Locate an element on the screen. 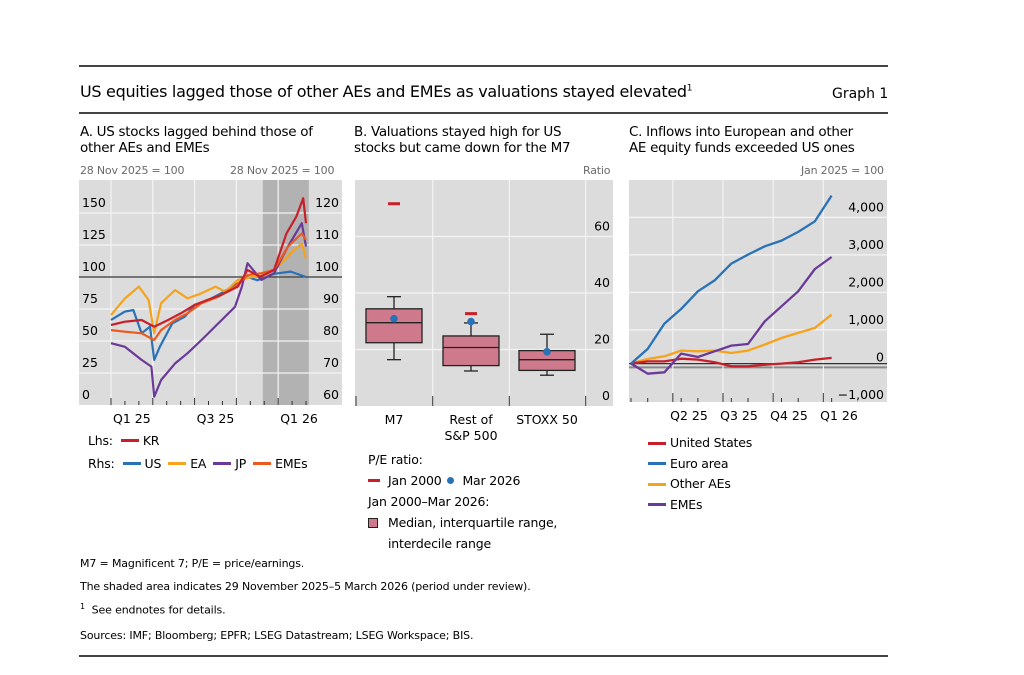 The height and width of the screenshot is (675, 1024). panel-c-y-tick-label: 0 is located at coordinates (880, 356).